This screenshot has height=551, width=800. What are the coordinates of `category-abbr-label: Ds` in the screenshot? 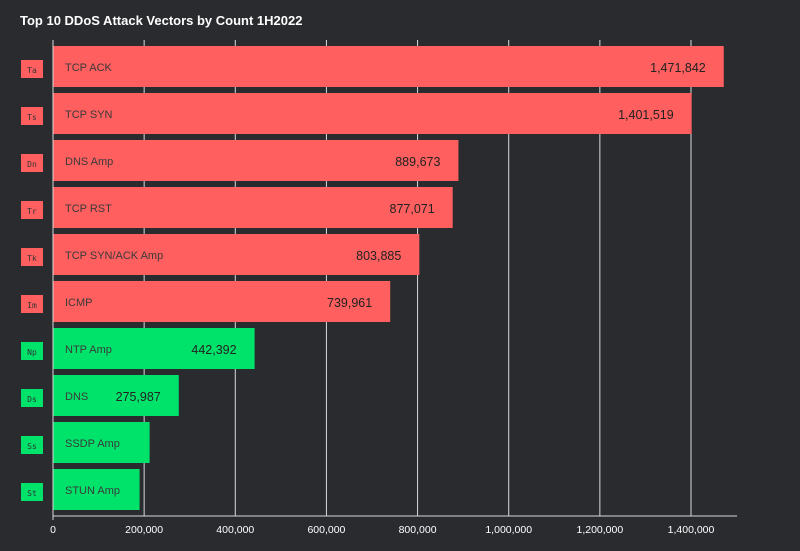 It's located at (32, 399).